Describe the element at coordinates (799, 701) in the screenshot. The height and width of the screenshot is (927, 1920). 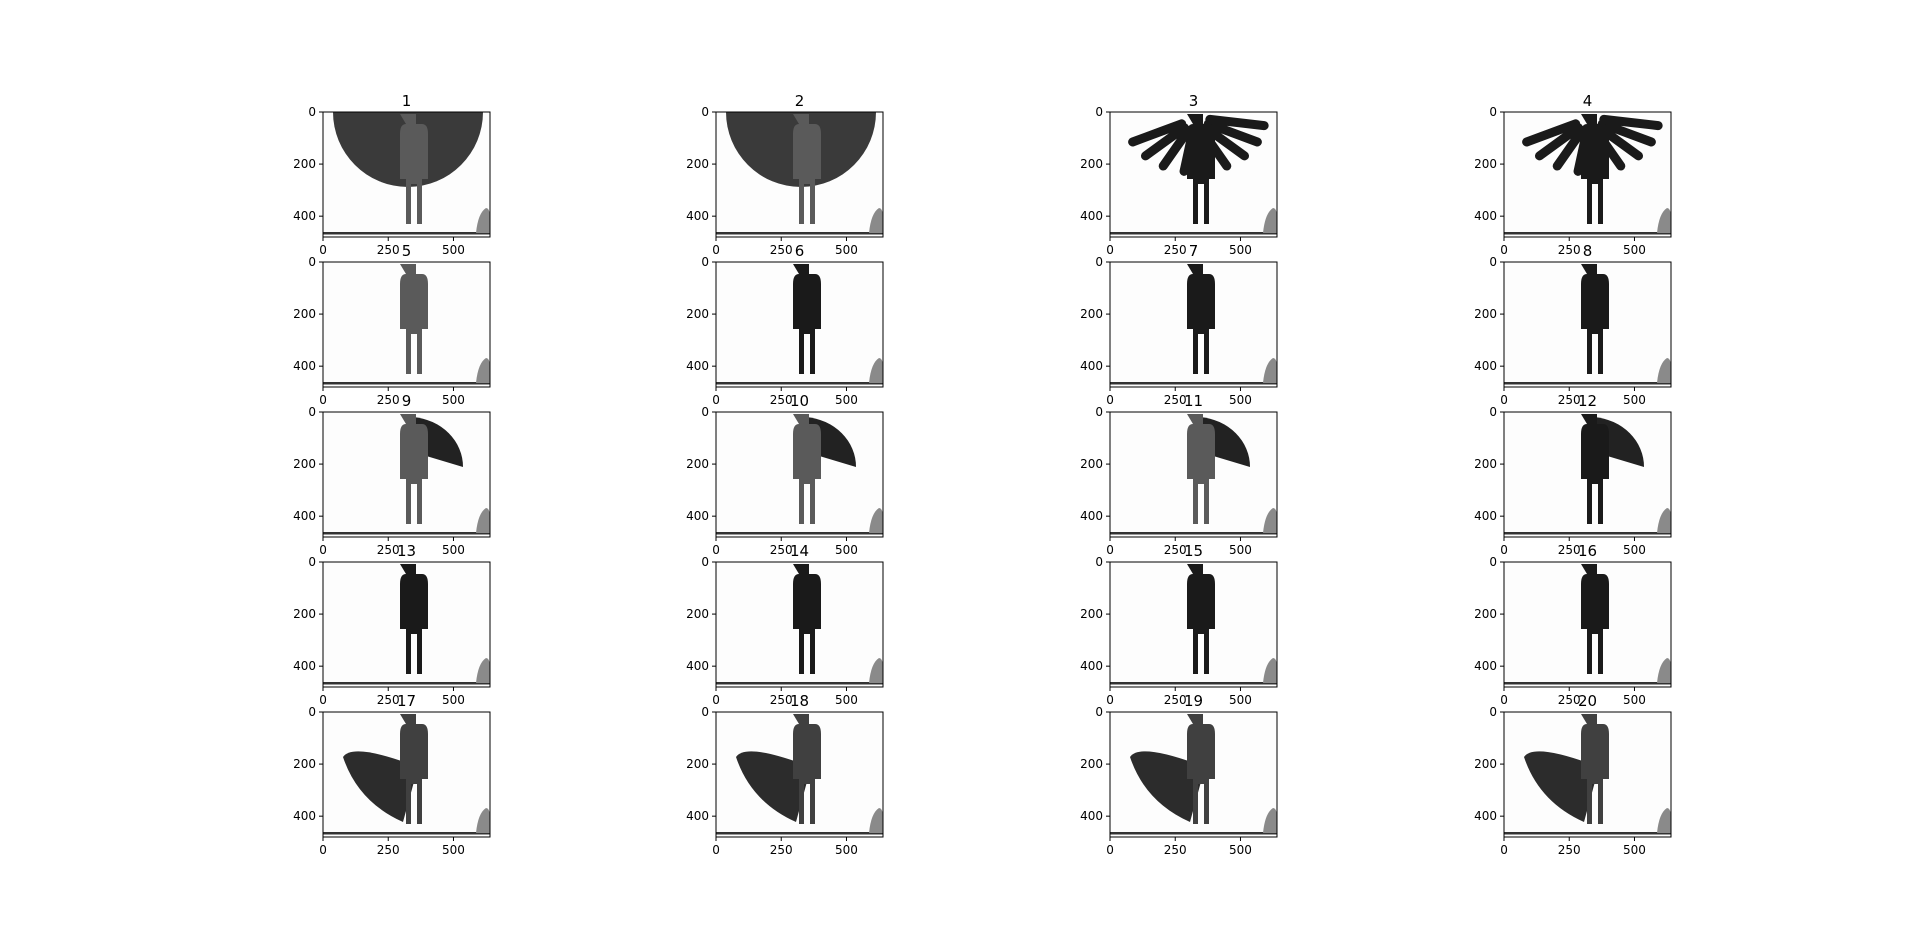
I see `panel-title: 18` at that location.